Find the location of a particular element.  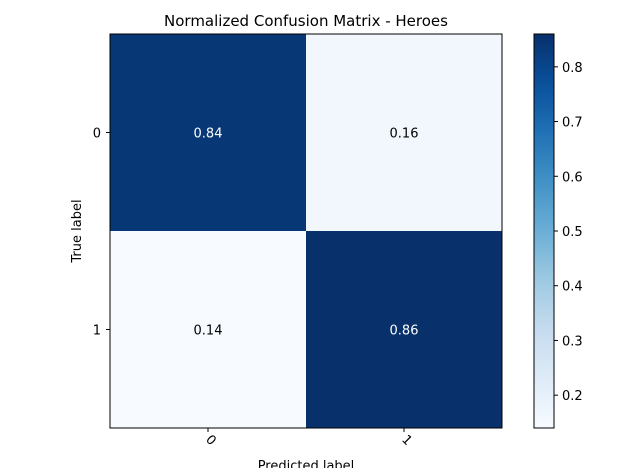

x-tick-label: 0 is located at coordinates (210, 440).